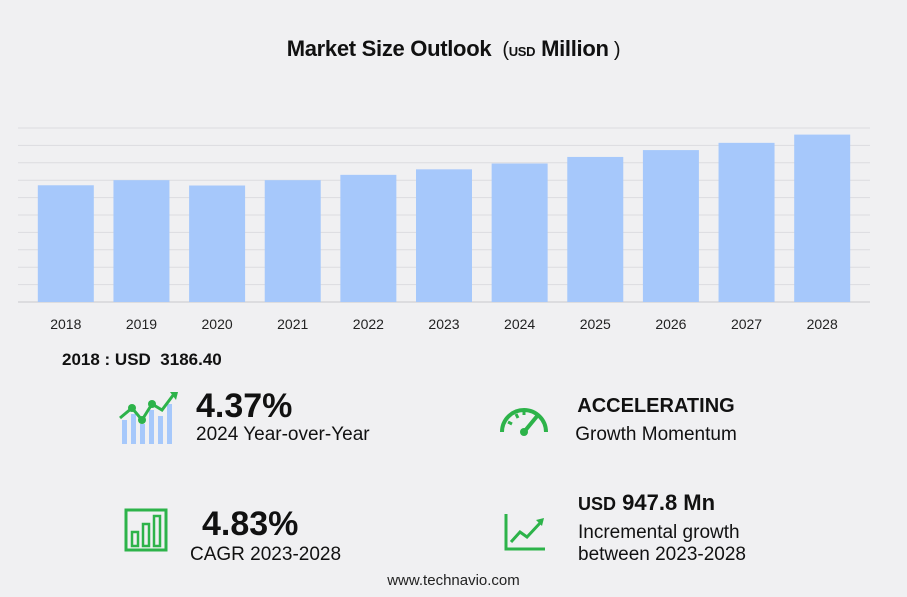 This screenshot has height=597, width=907. I want to click on bar-2027, so click(746, 222).